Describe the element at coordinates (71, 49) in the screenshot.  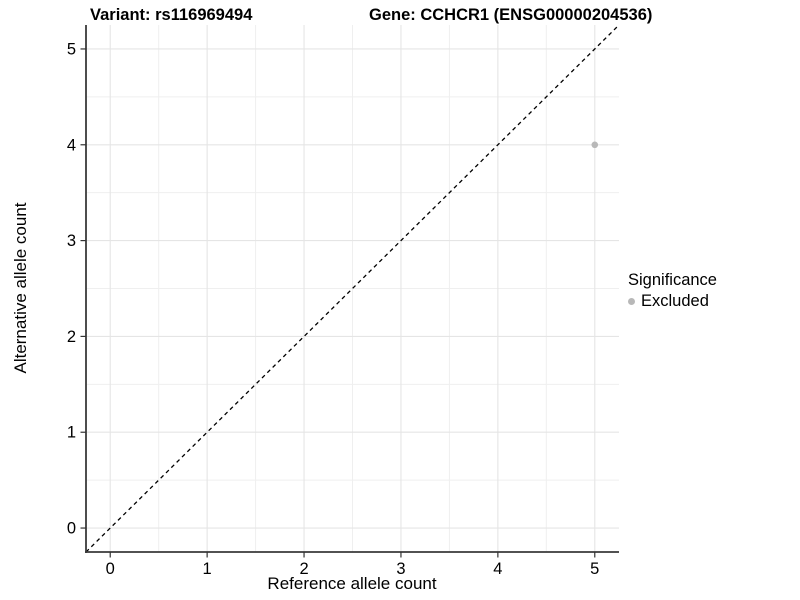
I see `y-tick-label: 5` at that location.